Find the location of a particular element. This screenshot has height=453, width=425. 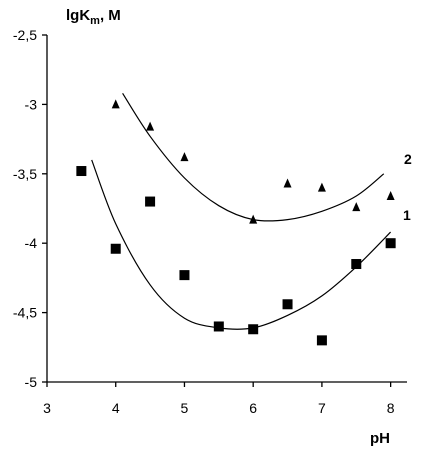

x-tick-label: 8 is located at coordinates (391, 408).